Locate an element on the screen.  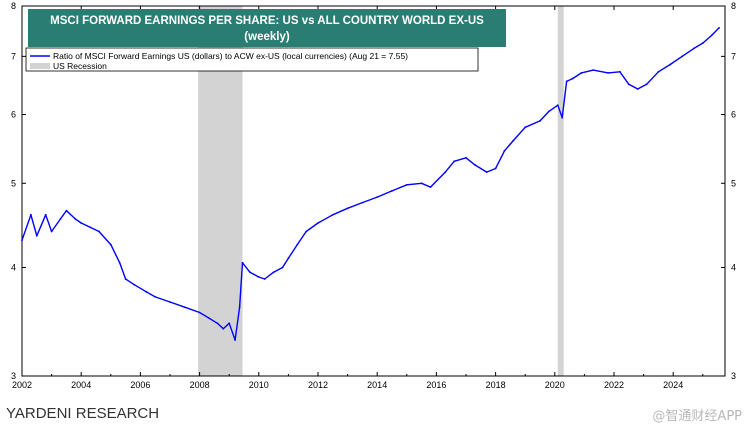
x-tick-label: 2010 is located at coordinates (259, 385).